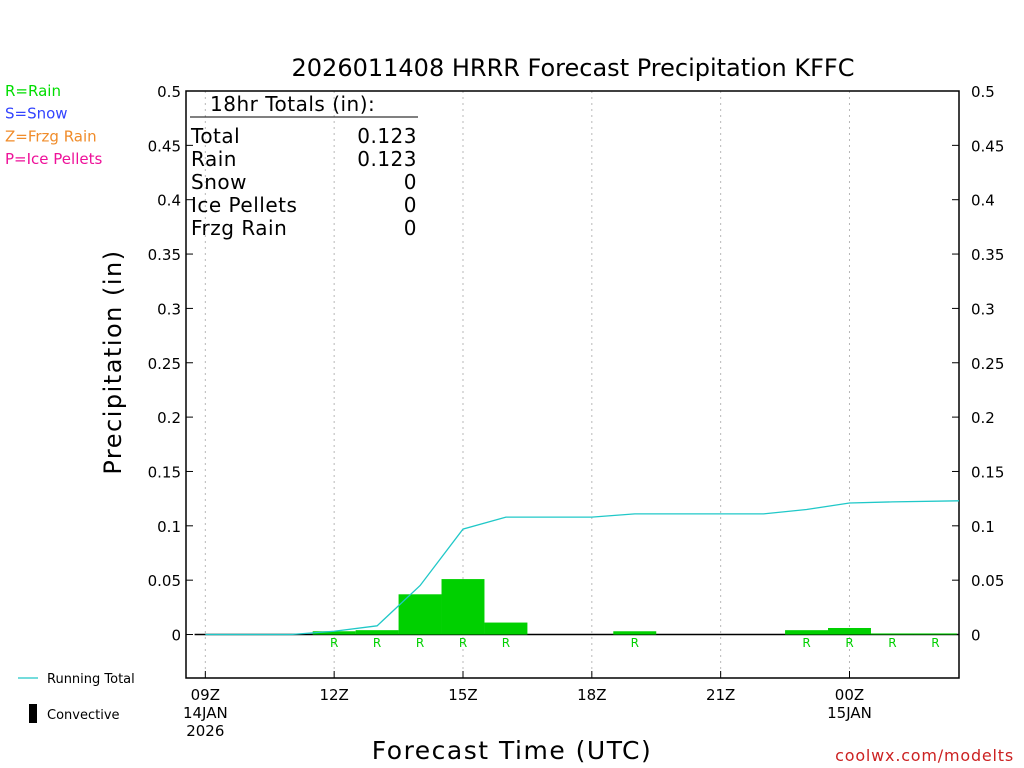  Describe the element at coordinates (983, 309) in the screenshot. I see `y-tick-label-right: 0.3` at that location.